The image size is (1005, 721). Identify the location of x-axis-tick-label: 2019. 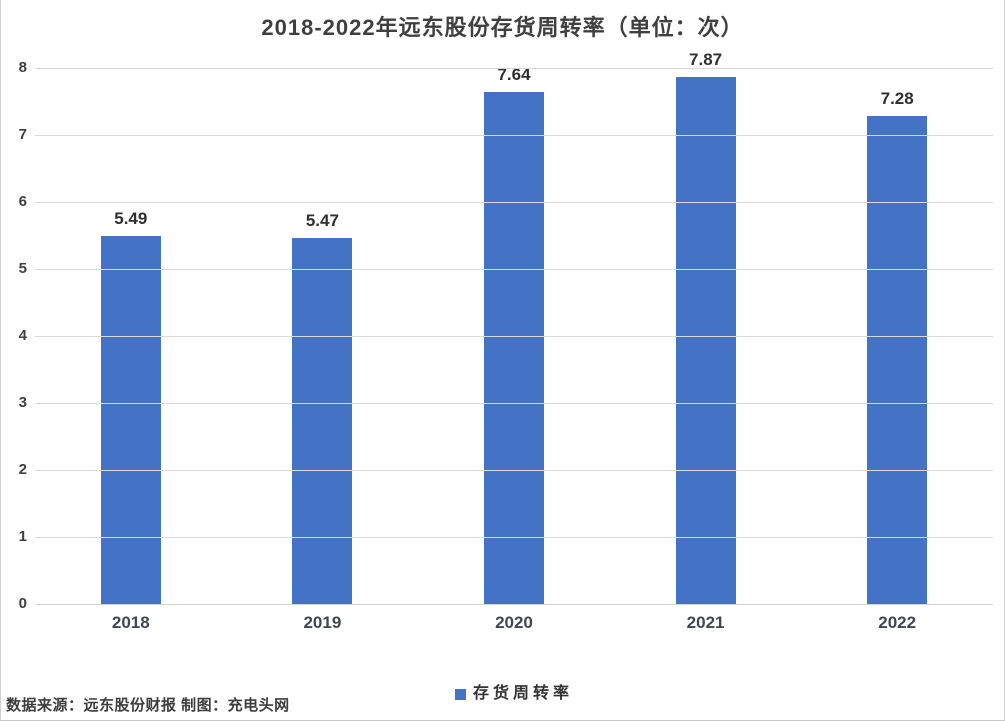
(322, 622).